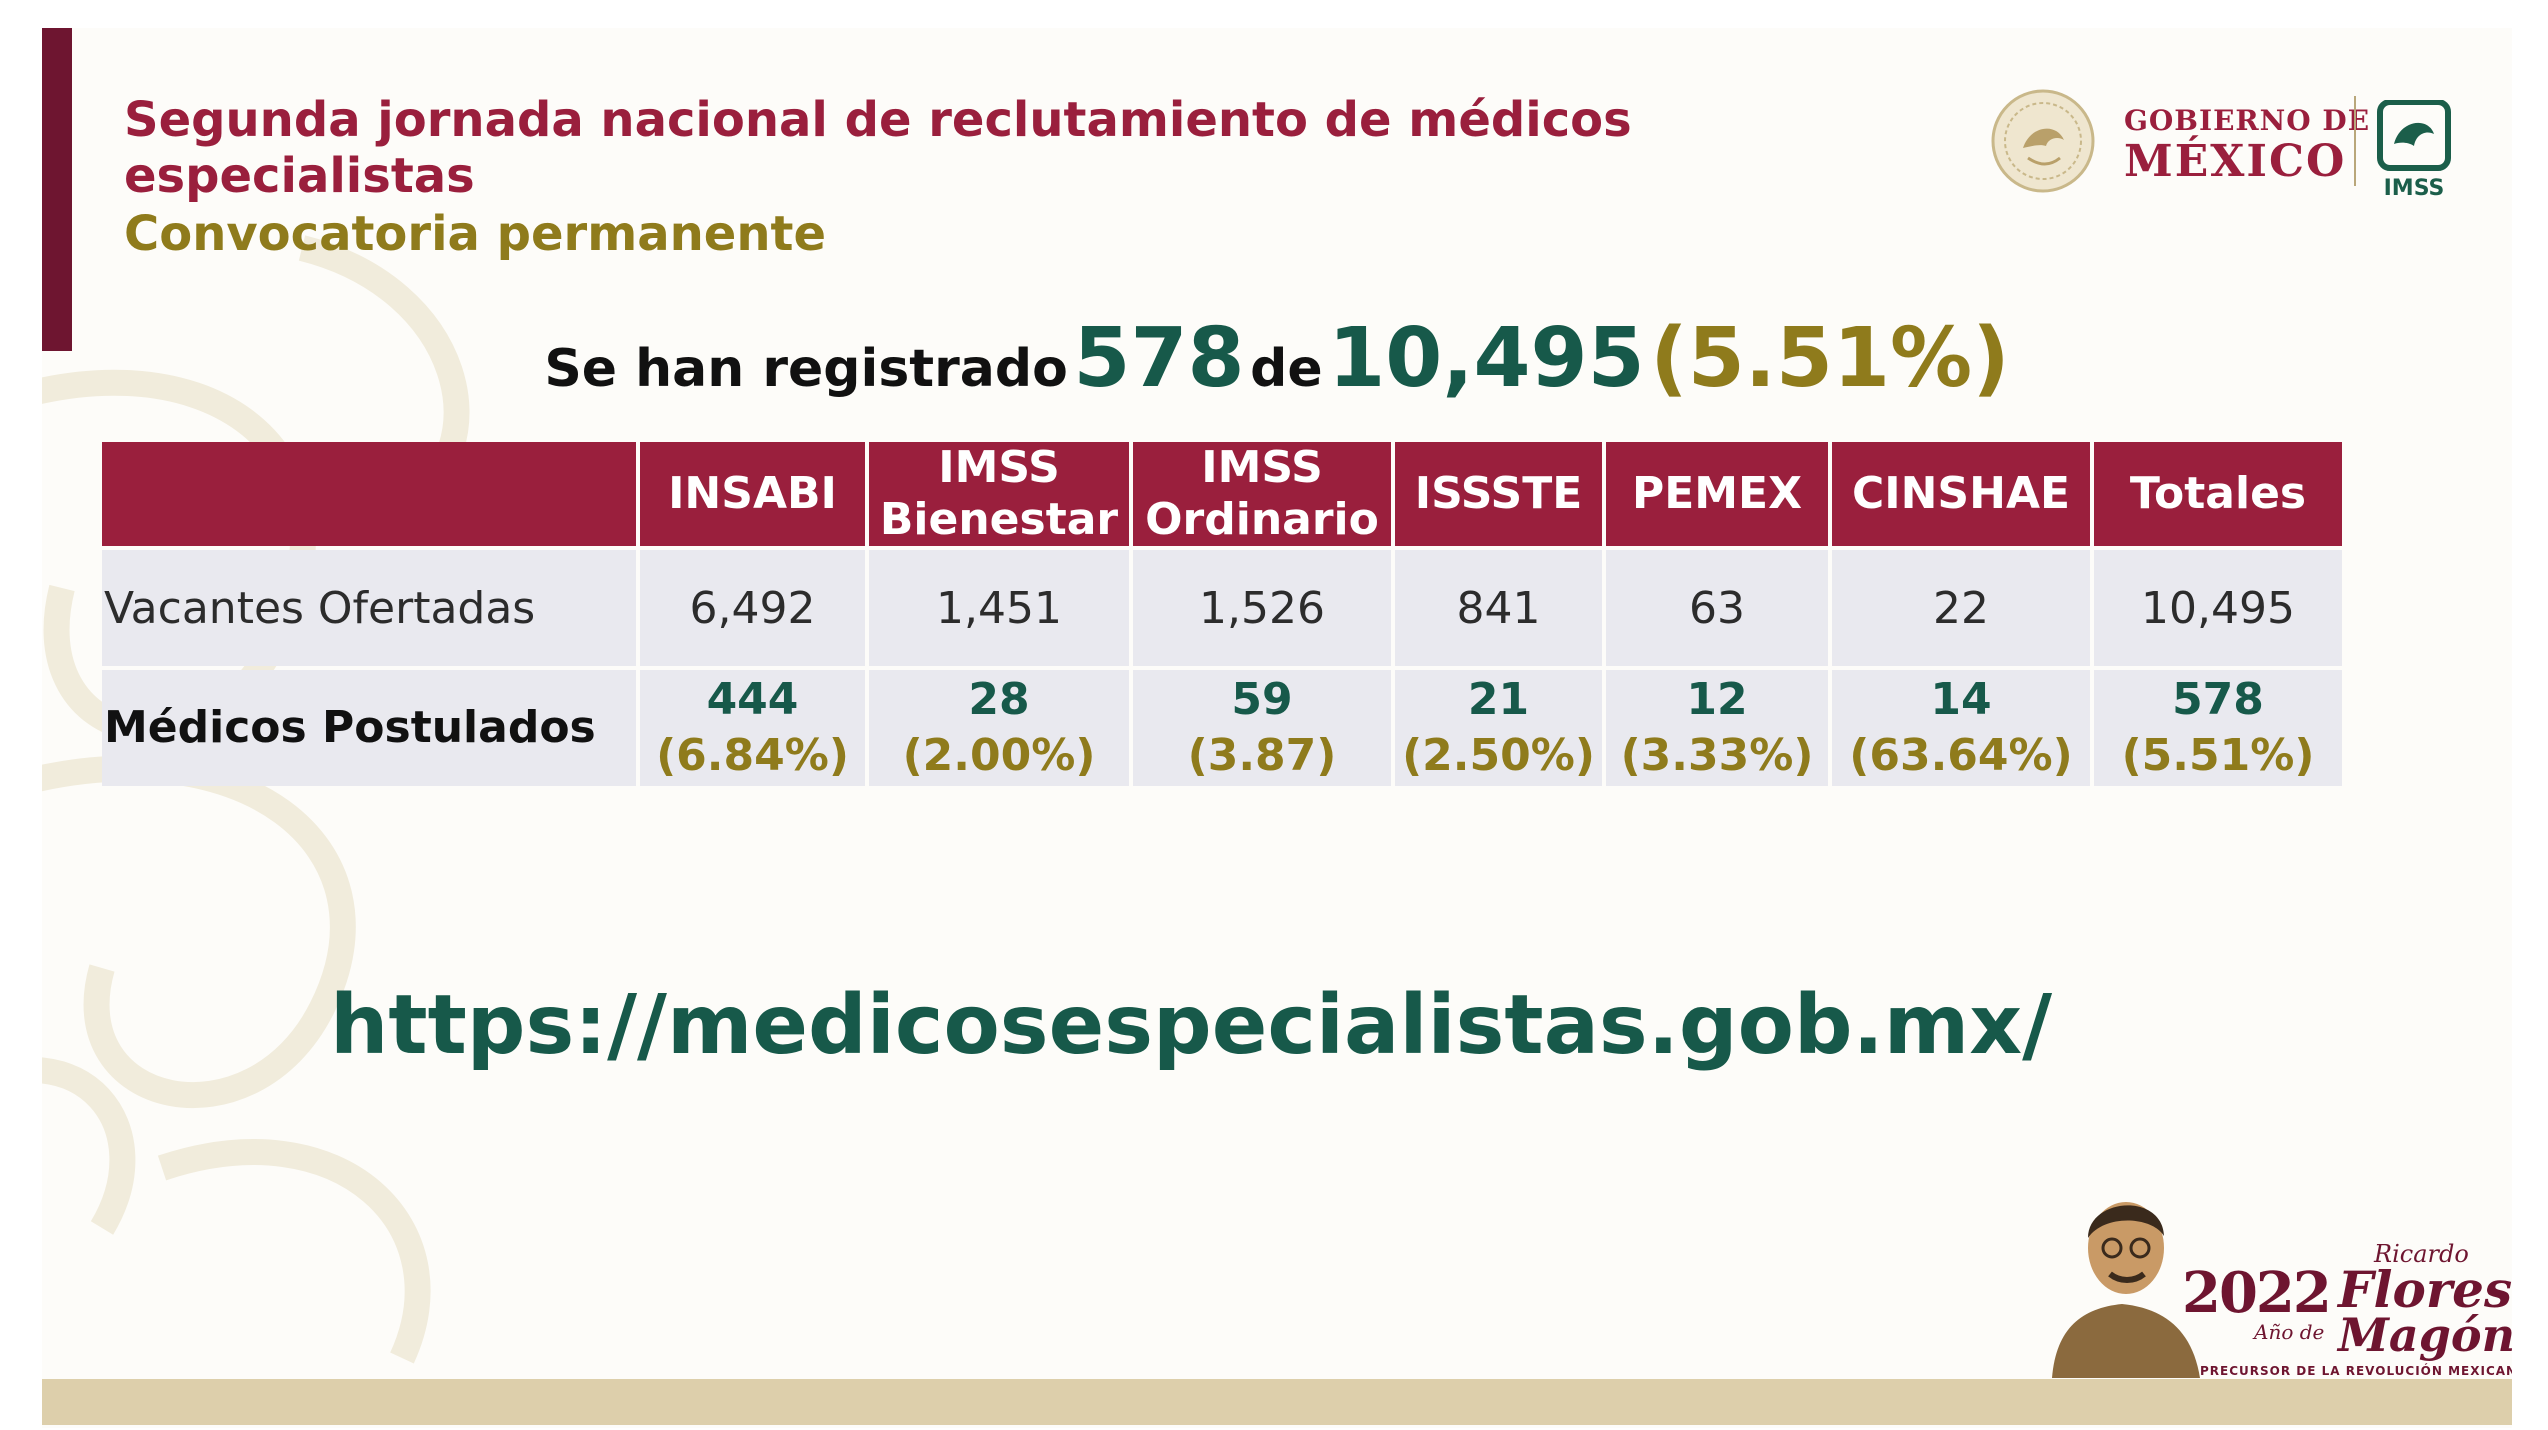 The width and height of the screenshot is (2548, 1430). Describe the element at coordinates (999, 755) in the screenshot. I see `postulados-percent: (2.00%)` at that location.